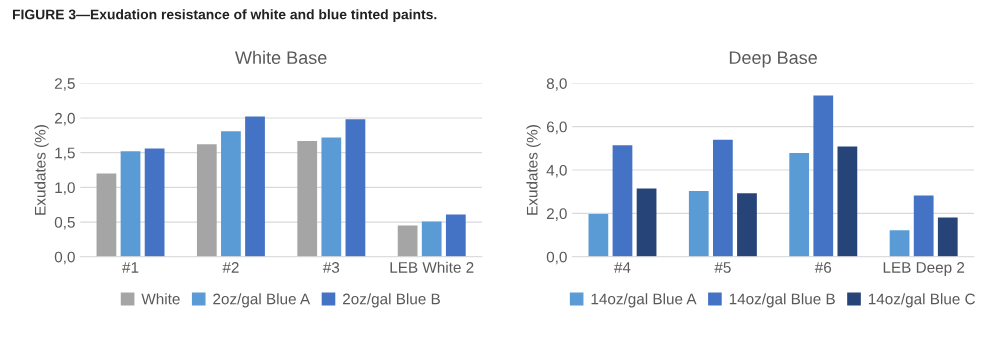  I want to click on chart-title: Deep Base, so click(773, 59).